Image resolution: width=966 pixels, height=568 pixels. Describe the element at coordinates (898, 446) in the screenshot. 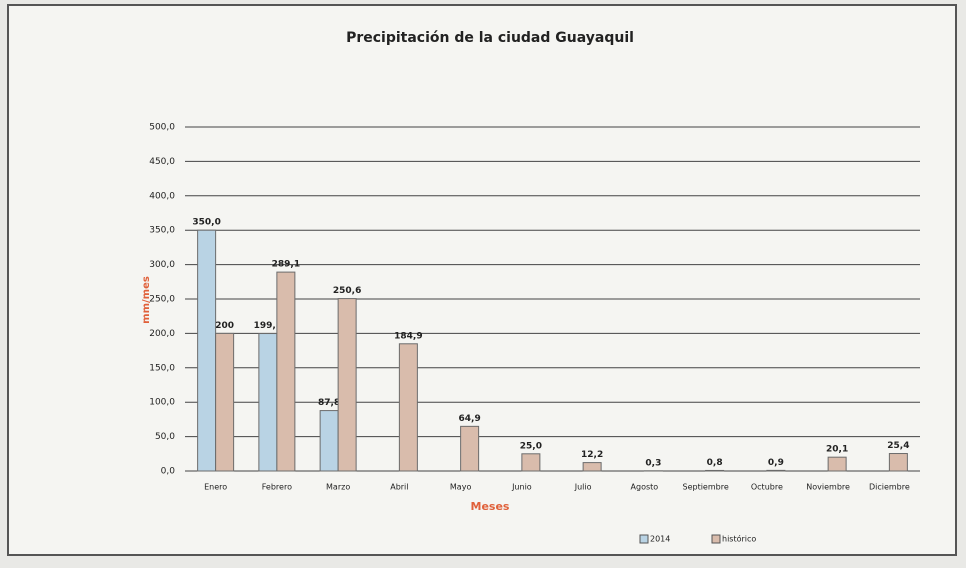

I see `data-label: 25,4` at that location.